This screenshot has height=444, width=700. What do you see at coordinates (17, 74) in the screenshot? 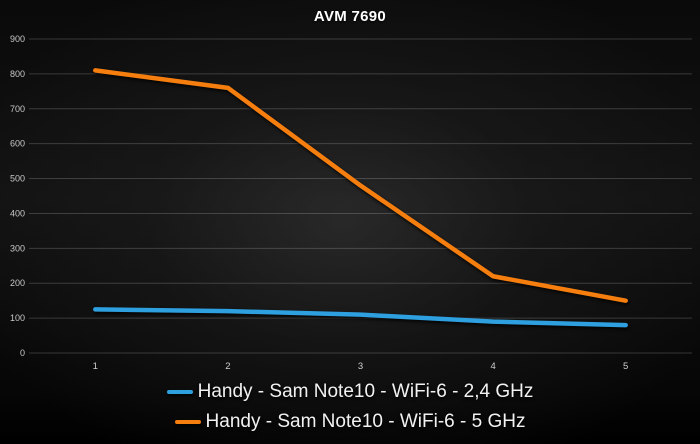
I see `svg-text: 800` at bounding box center [17, 74].